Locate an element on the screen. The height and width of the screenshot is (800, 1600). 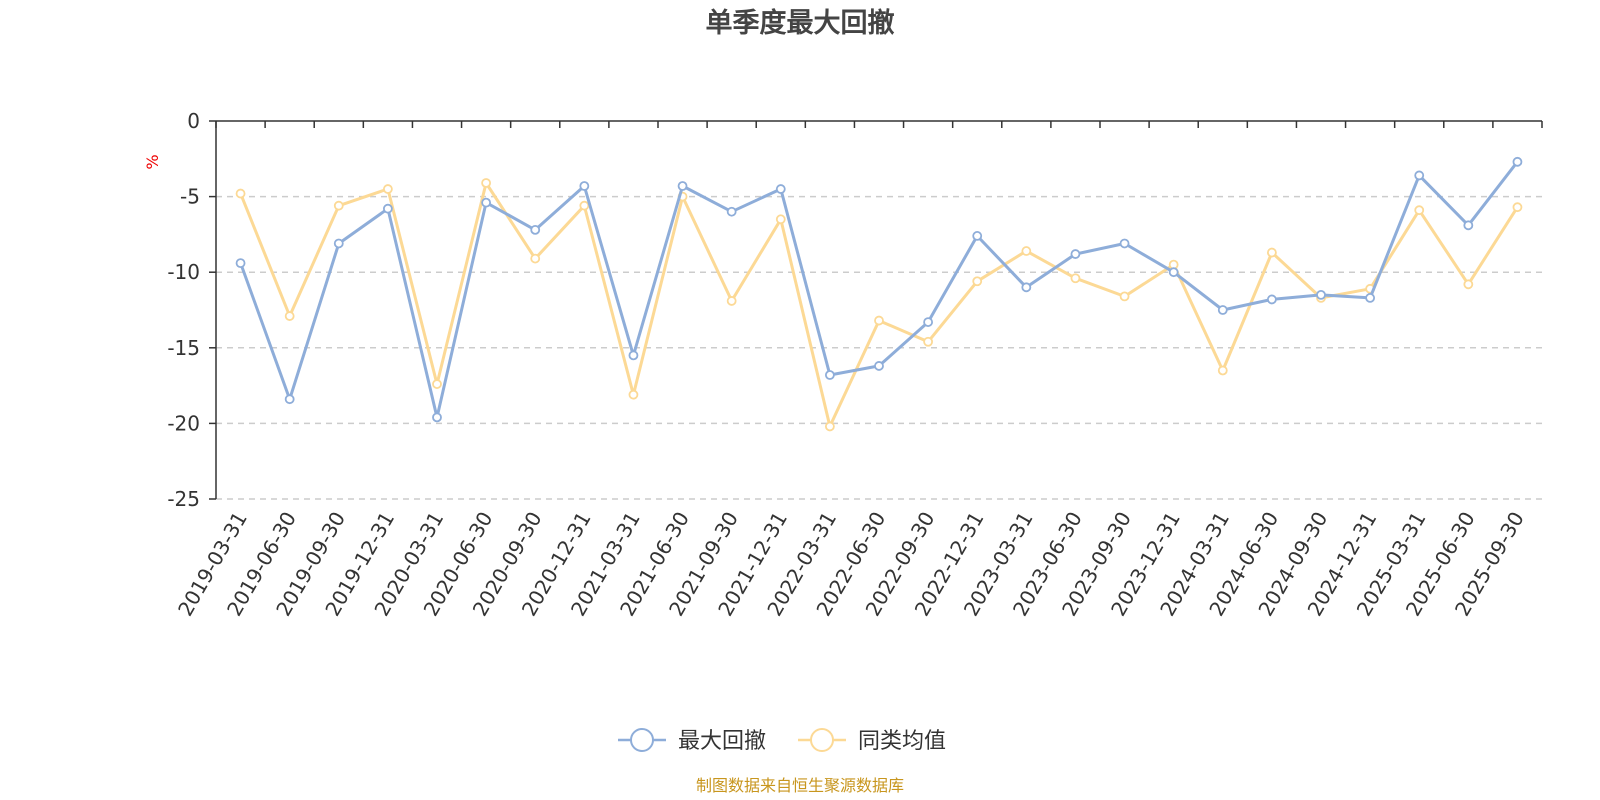
legend-label: 同类均值 is located at coordinates (902, 741).